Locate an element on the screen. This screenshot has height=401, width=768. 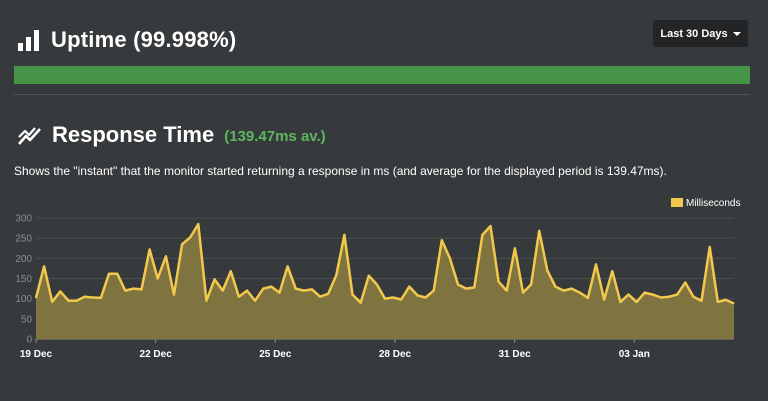
y-tick-label: 50 is located at coordinates (27, 319).